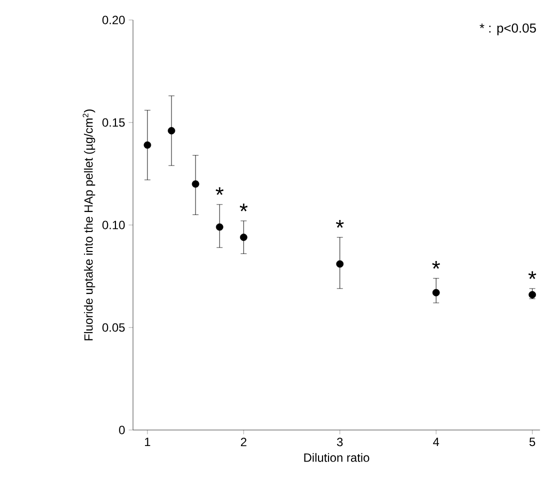 Image resolution: width=554 pixels, height=491 pixels. What do you see at coordinates (508, 30) in the screenshot?
I see `annotation: * : p<0.05` at bounding box center [508, 30].